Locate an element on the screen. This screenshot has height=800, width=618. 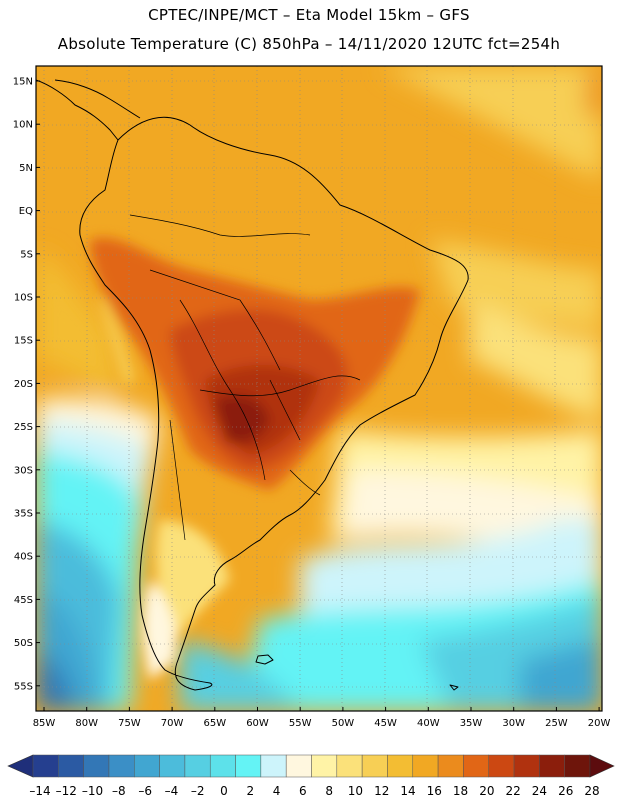
colorbar-label: –12 is located at coordinates (66, 791).